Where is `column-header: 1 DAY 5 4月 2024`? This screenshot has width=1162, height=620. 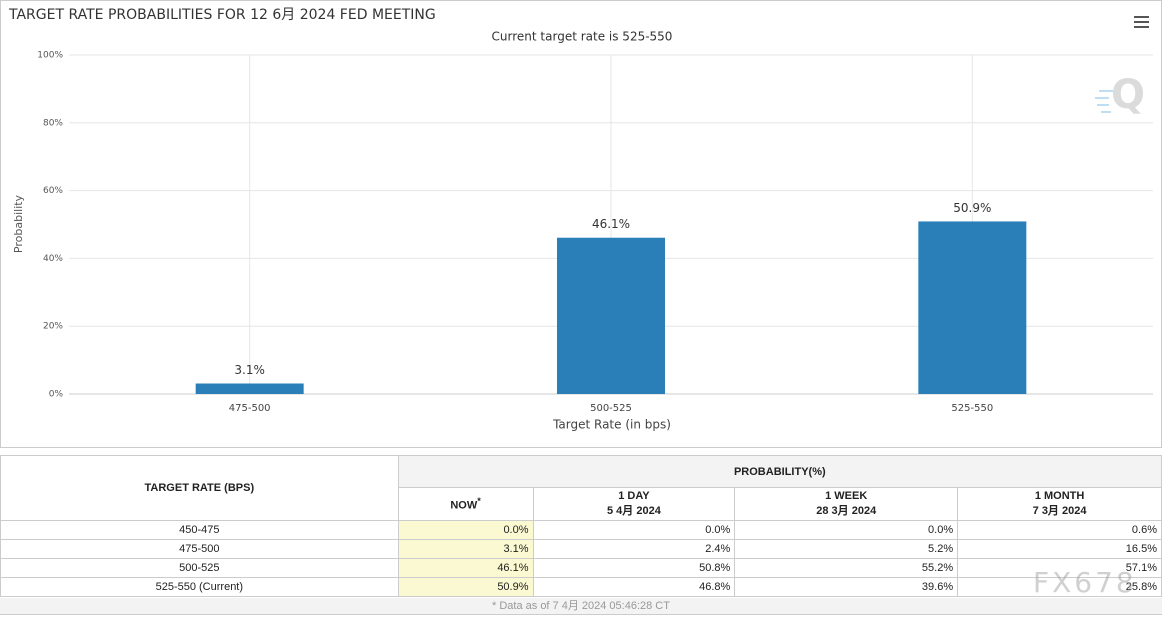
column-header: 1 DAY 5 4月 2024 is located at coordinates (634, 504).